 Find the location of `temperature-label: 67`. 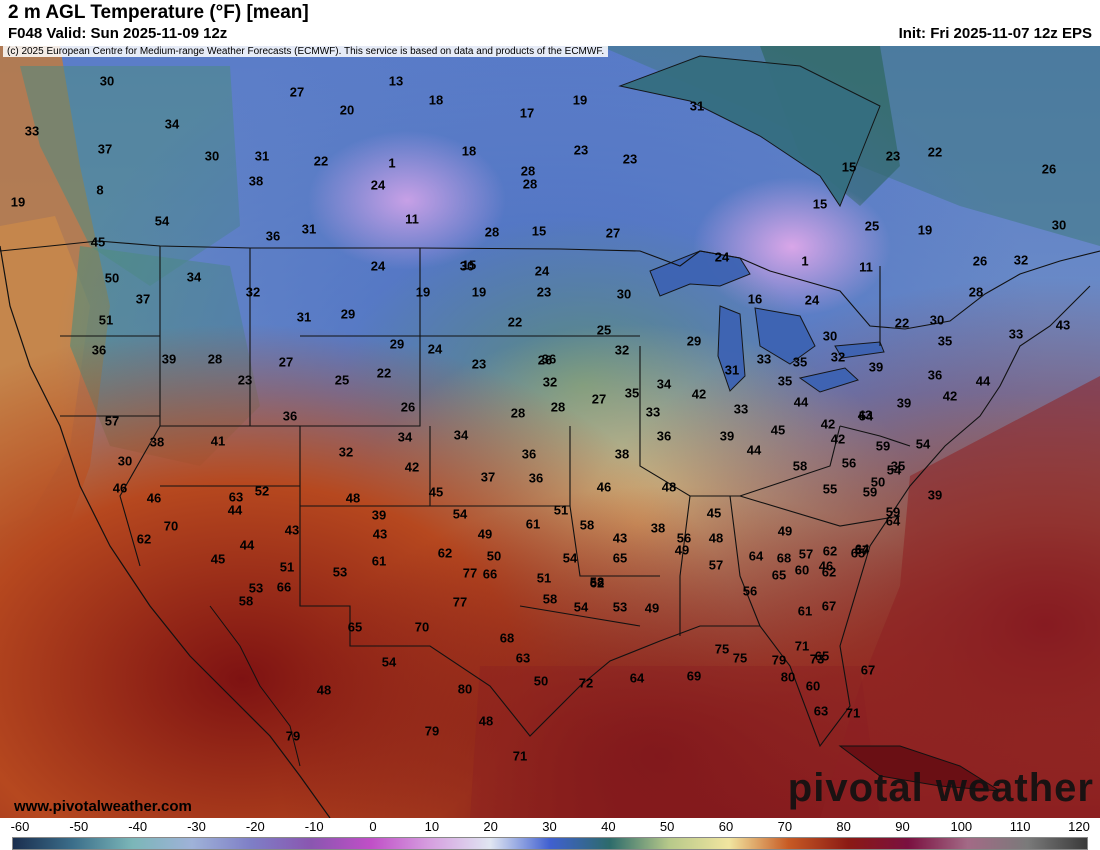

temperature-label: 67 is located at coordinates (862, 550).